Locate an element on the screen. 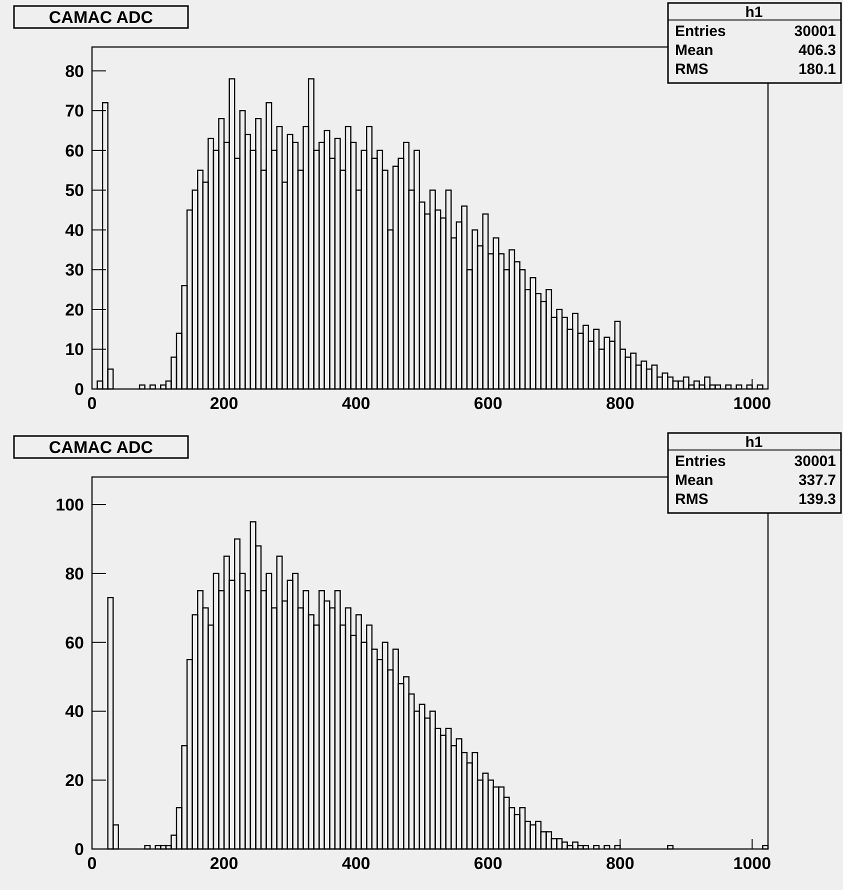 Image resolution: width=843 pixels, height=890 pixels. text: 139.3 is located at coordinates (817, 499).